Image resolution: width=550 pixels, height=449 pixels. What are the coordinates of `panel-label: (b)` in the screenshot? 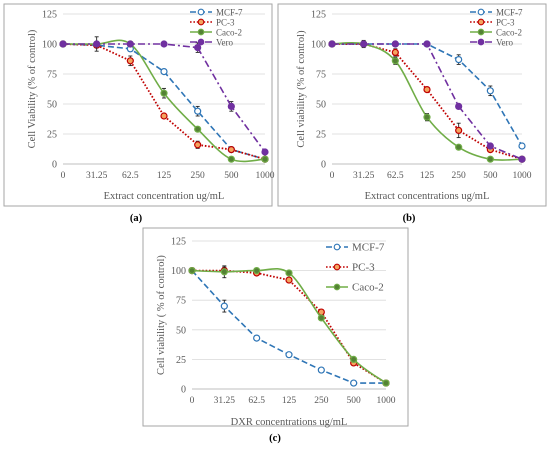 It's located at (409, 218).